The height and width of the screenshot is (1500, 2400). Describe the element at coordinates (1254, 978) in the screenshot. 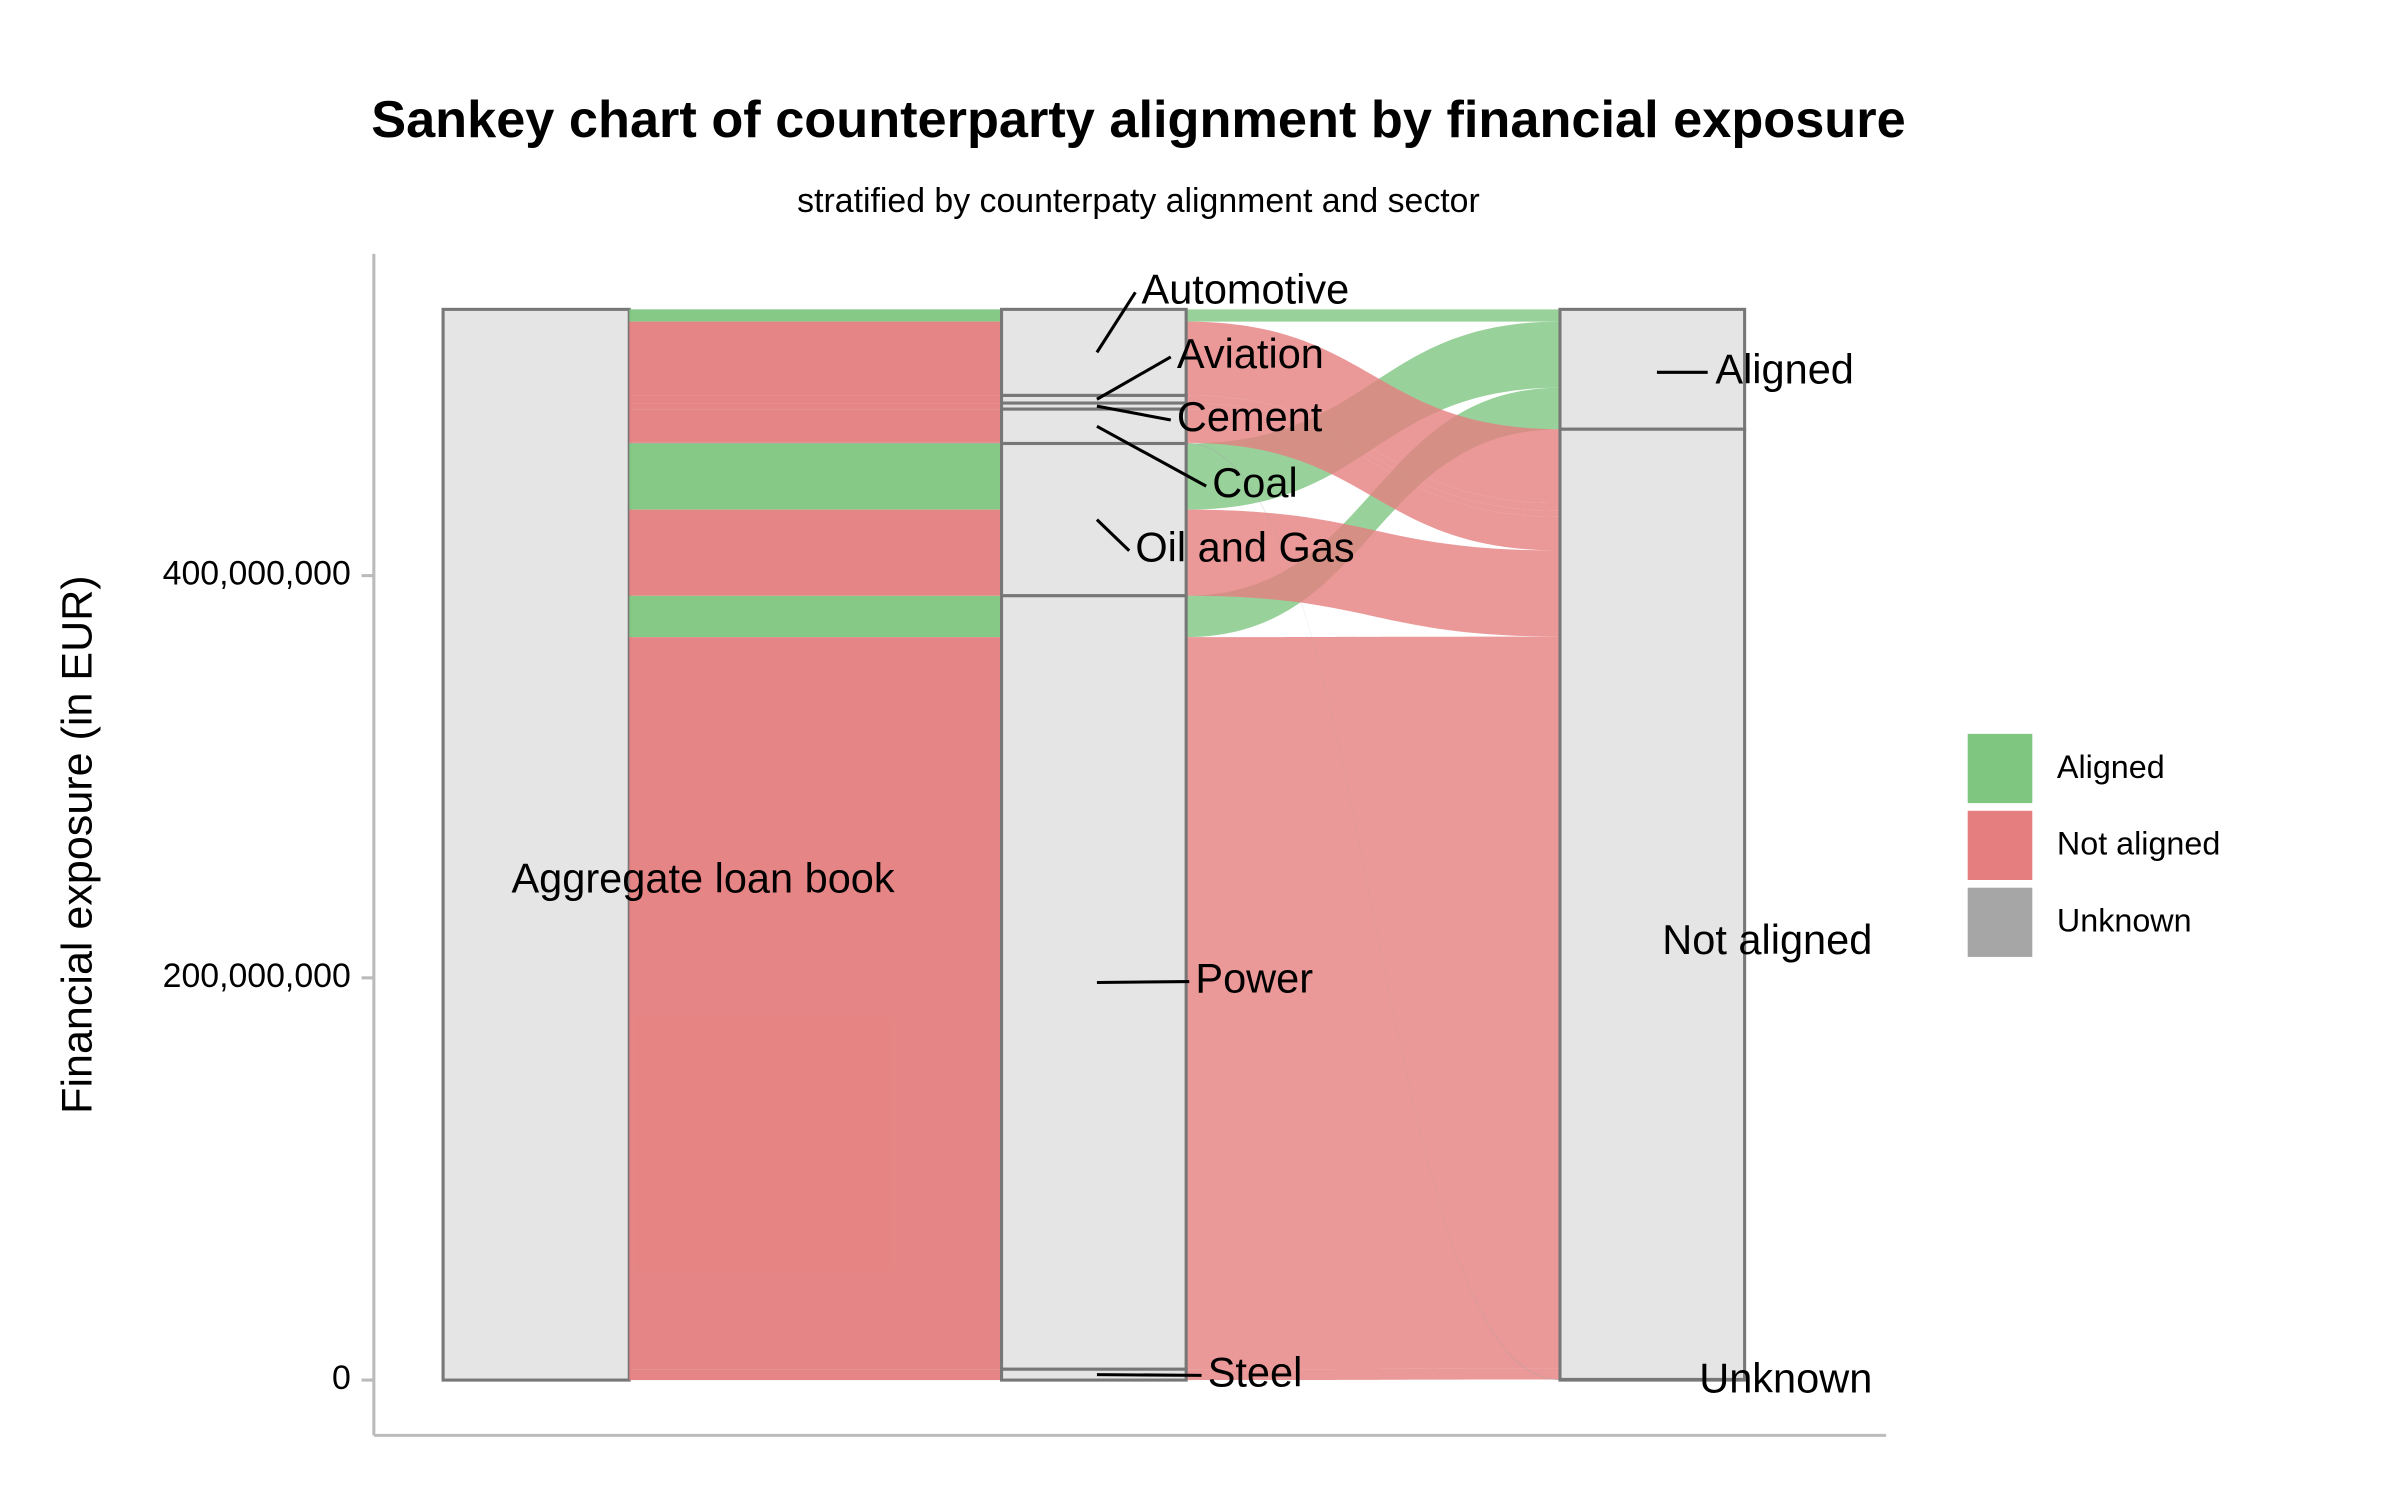

I see `sector-label: Power` at that location.